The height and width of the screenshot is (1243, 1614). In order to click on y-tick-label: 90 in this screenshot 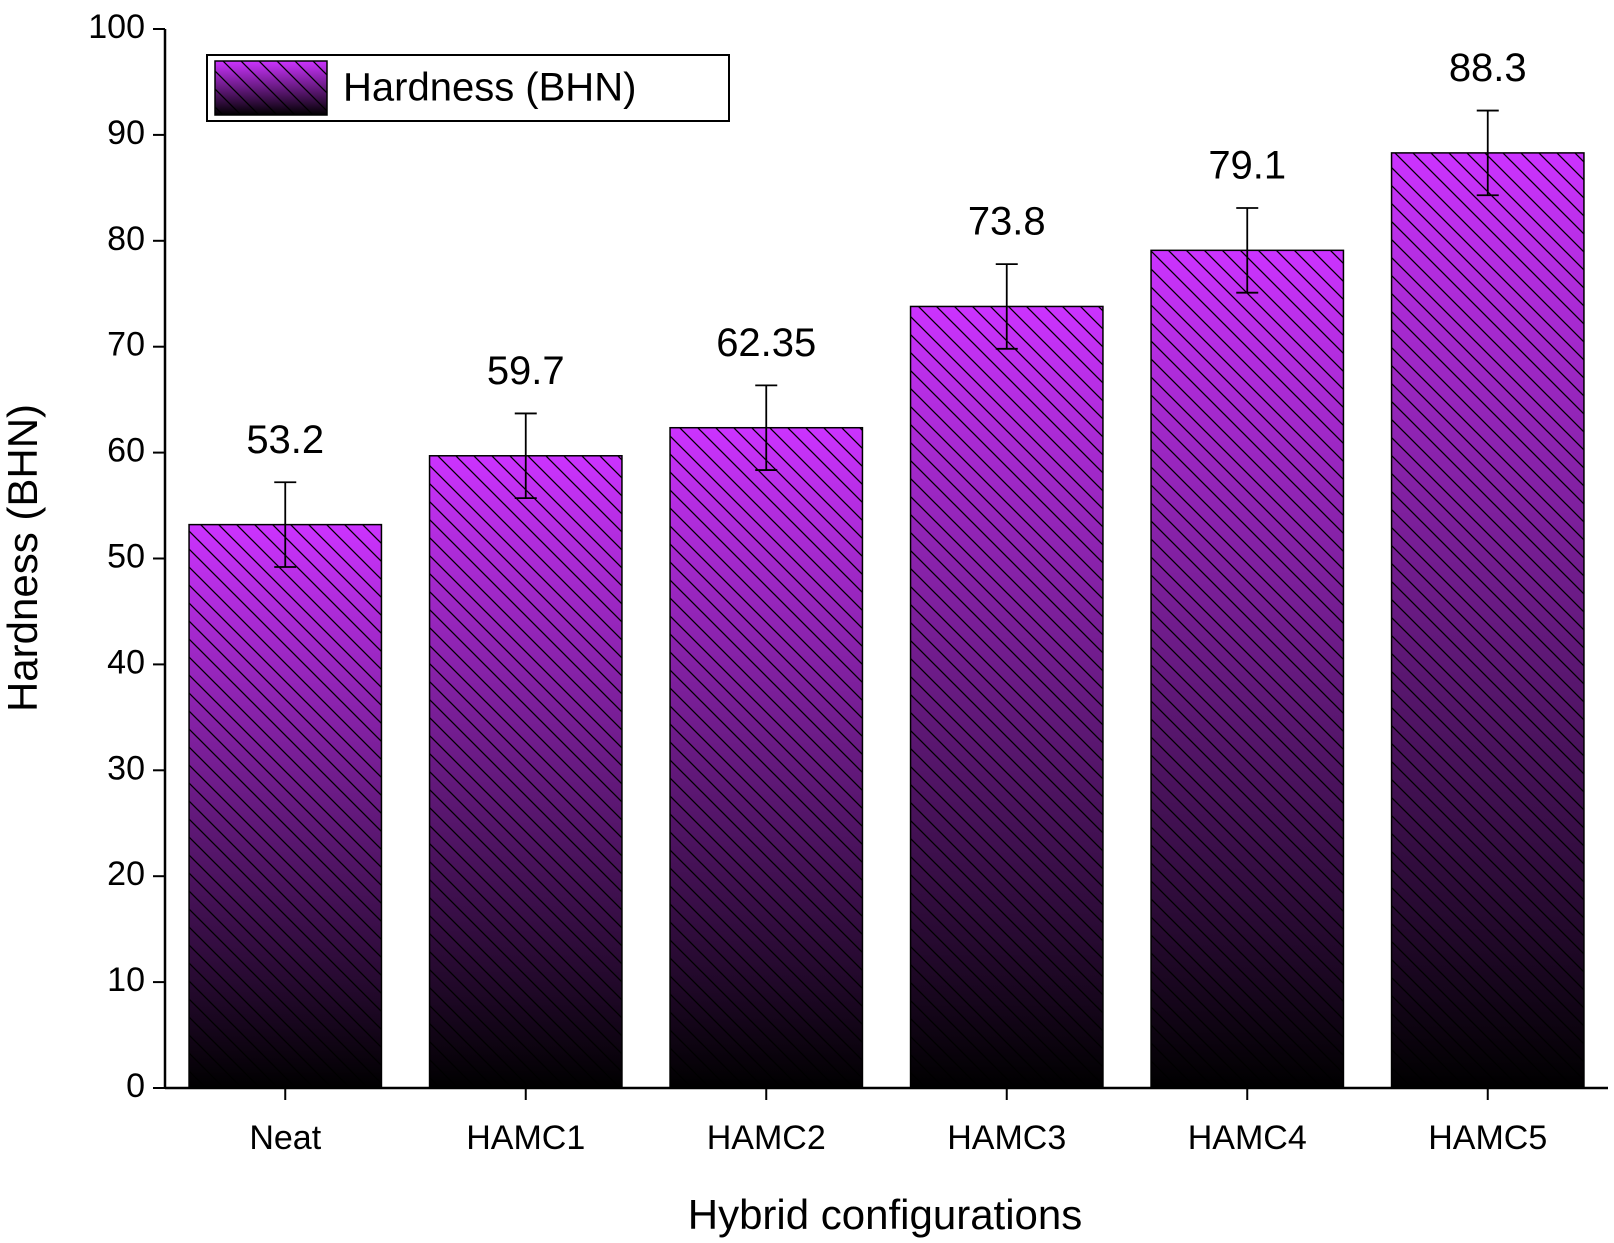, I will do `click(126, 133)`.